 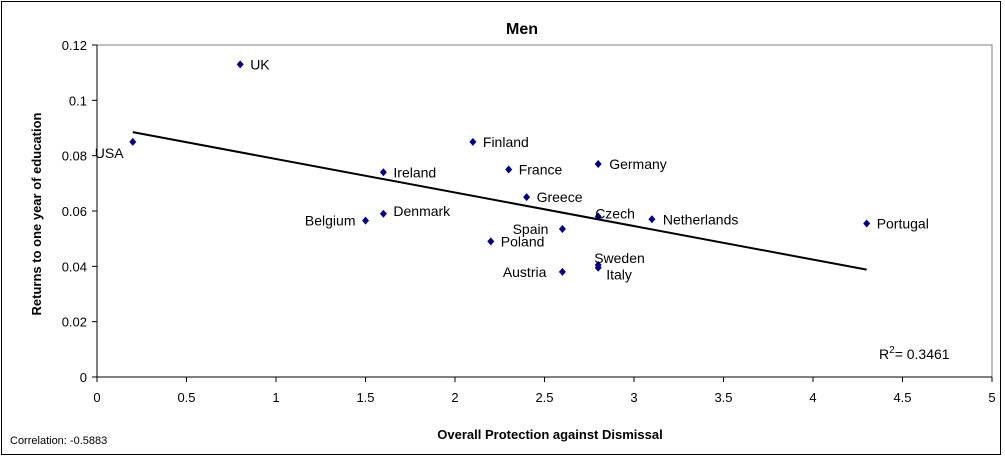 I want to click on data-point-label: UK, so click(x=260, y=64).